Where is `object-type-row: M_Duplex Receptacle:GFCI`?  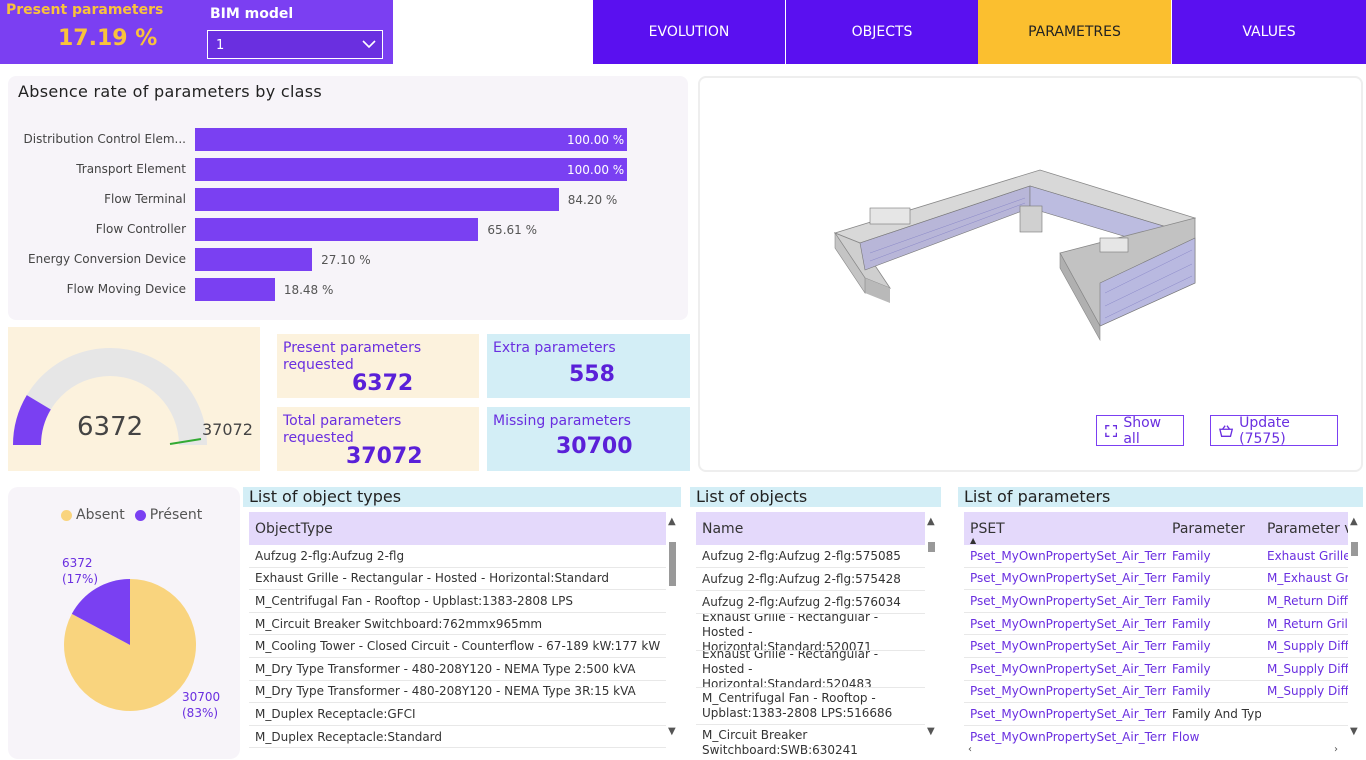 object-type-row: M_Duplex Receptacle:GFCI is located at coordinates (457, 714).